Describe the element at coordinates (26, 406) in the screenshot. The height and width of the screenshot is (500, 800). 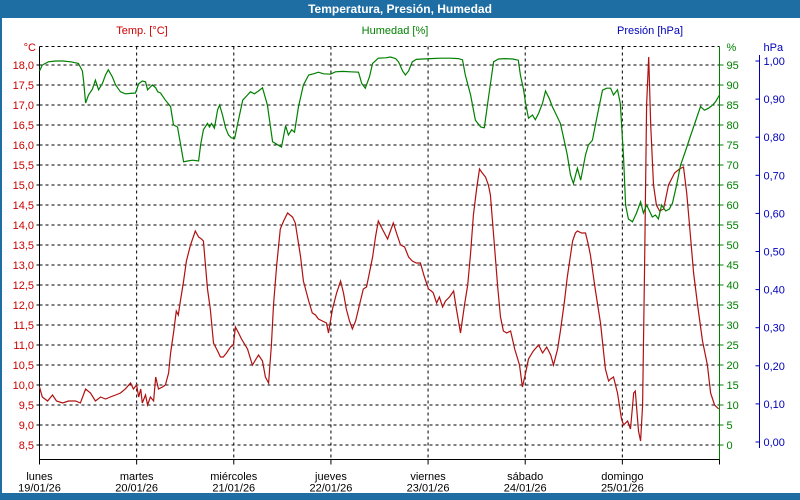
I see `temp-tick-label: 9,5` at that location.